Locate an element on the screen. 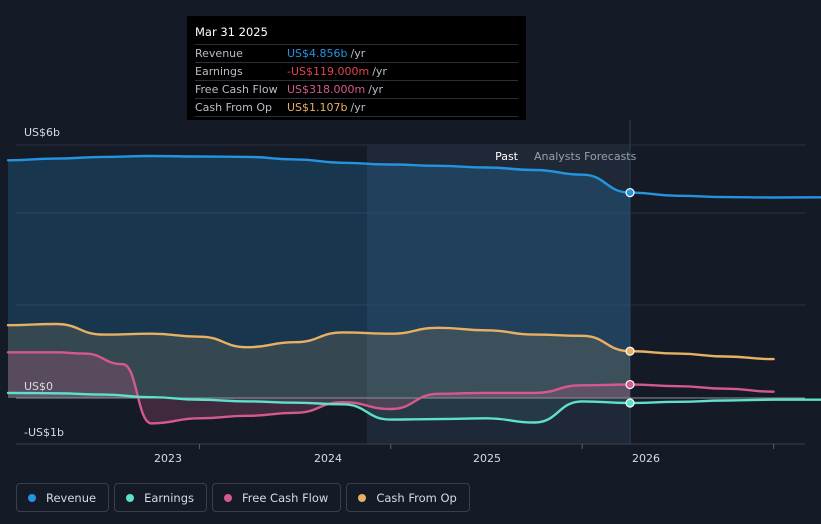  tooltip-row-cash-from-op: Cash From Op US$1.107b /yr is located at coordinates (356, 107).